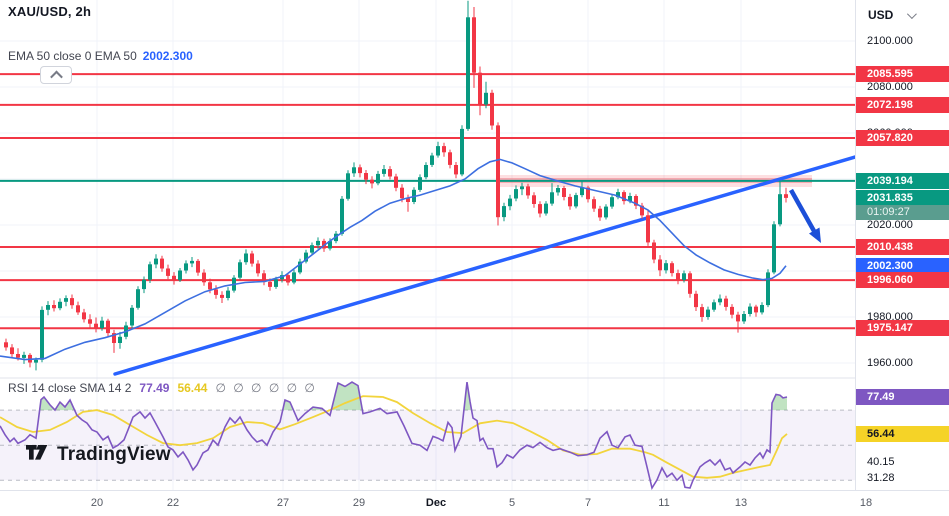  What do you see at coordinates (881, 15) in the screenshot?
I see `currency-label: USD` at bounding box center [881, 15].